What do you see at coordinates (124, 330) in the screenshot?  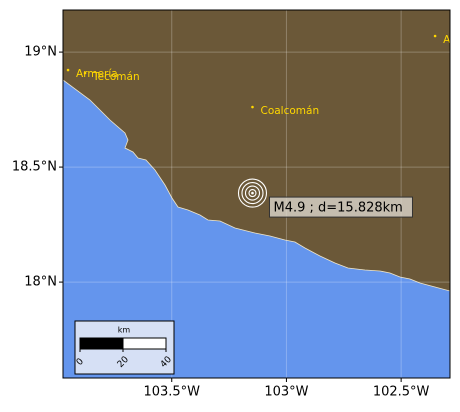 I see `scale-bar-unit: km` at bounding box center [124, 330].